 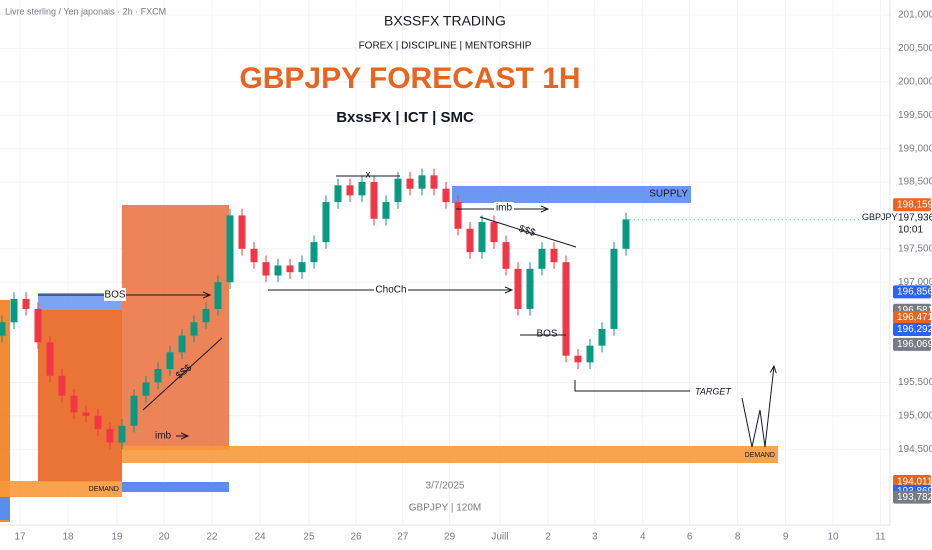 I want to click on y-tick-label: 201,000, so click(x=915, y=15).